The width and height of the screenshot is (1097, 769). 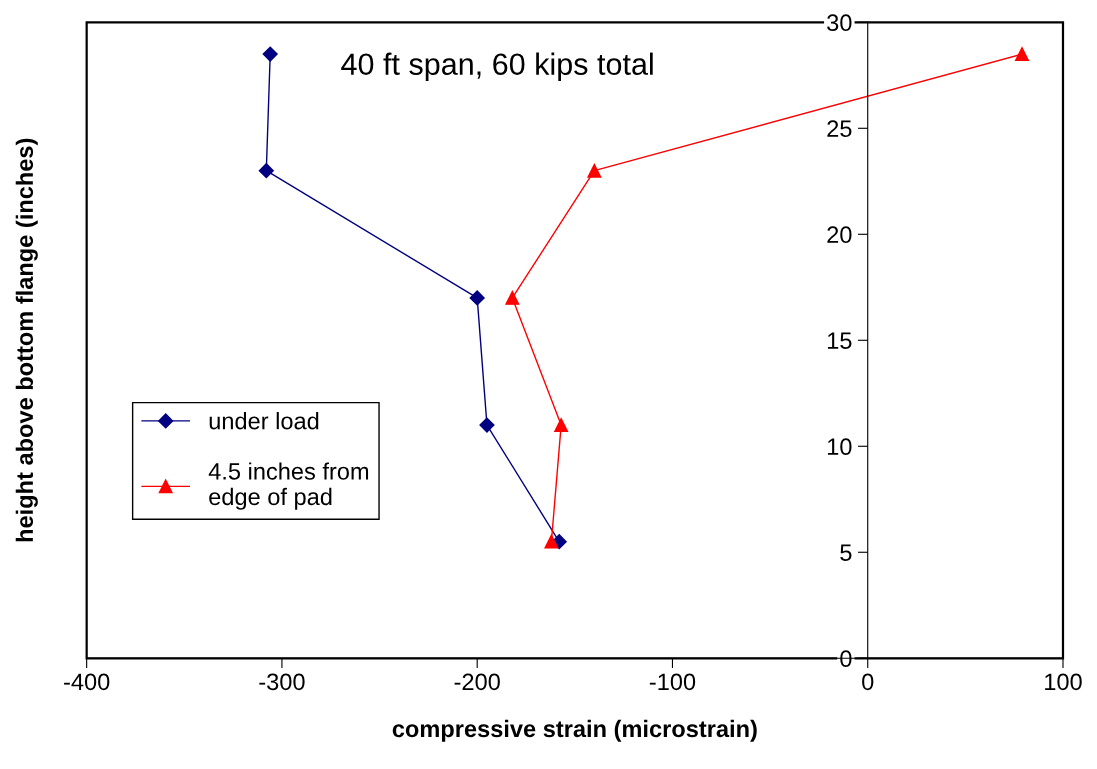 What do you see at coordinates (1063, 682) in the screenshot?
I see `x-tick-label: 100` at bounding box center [1063, 682].